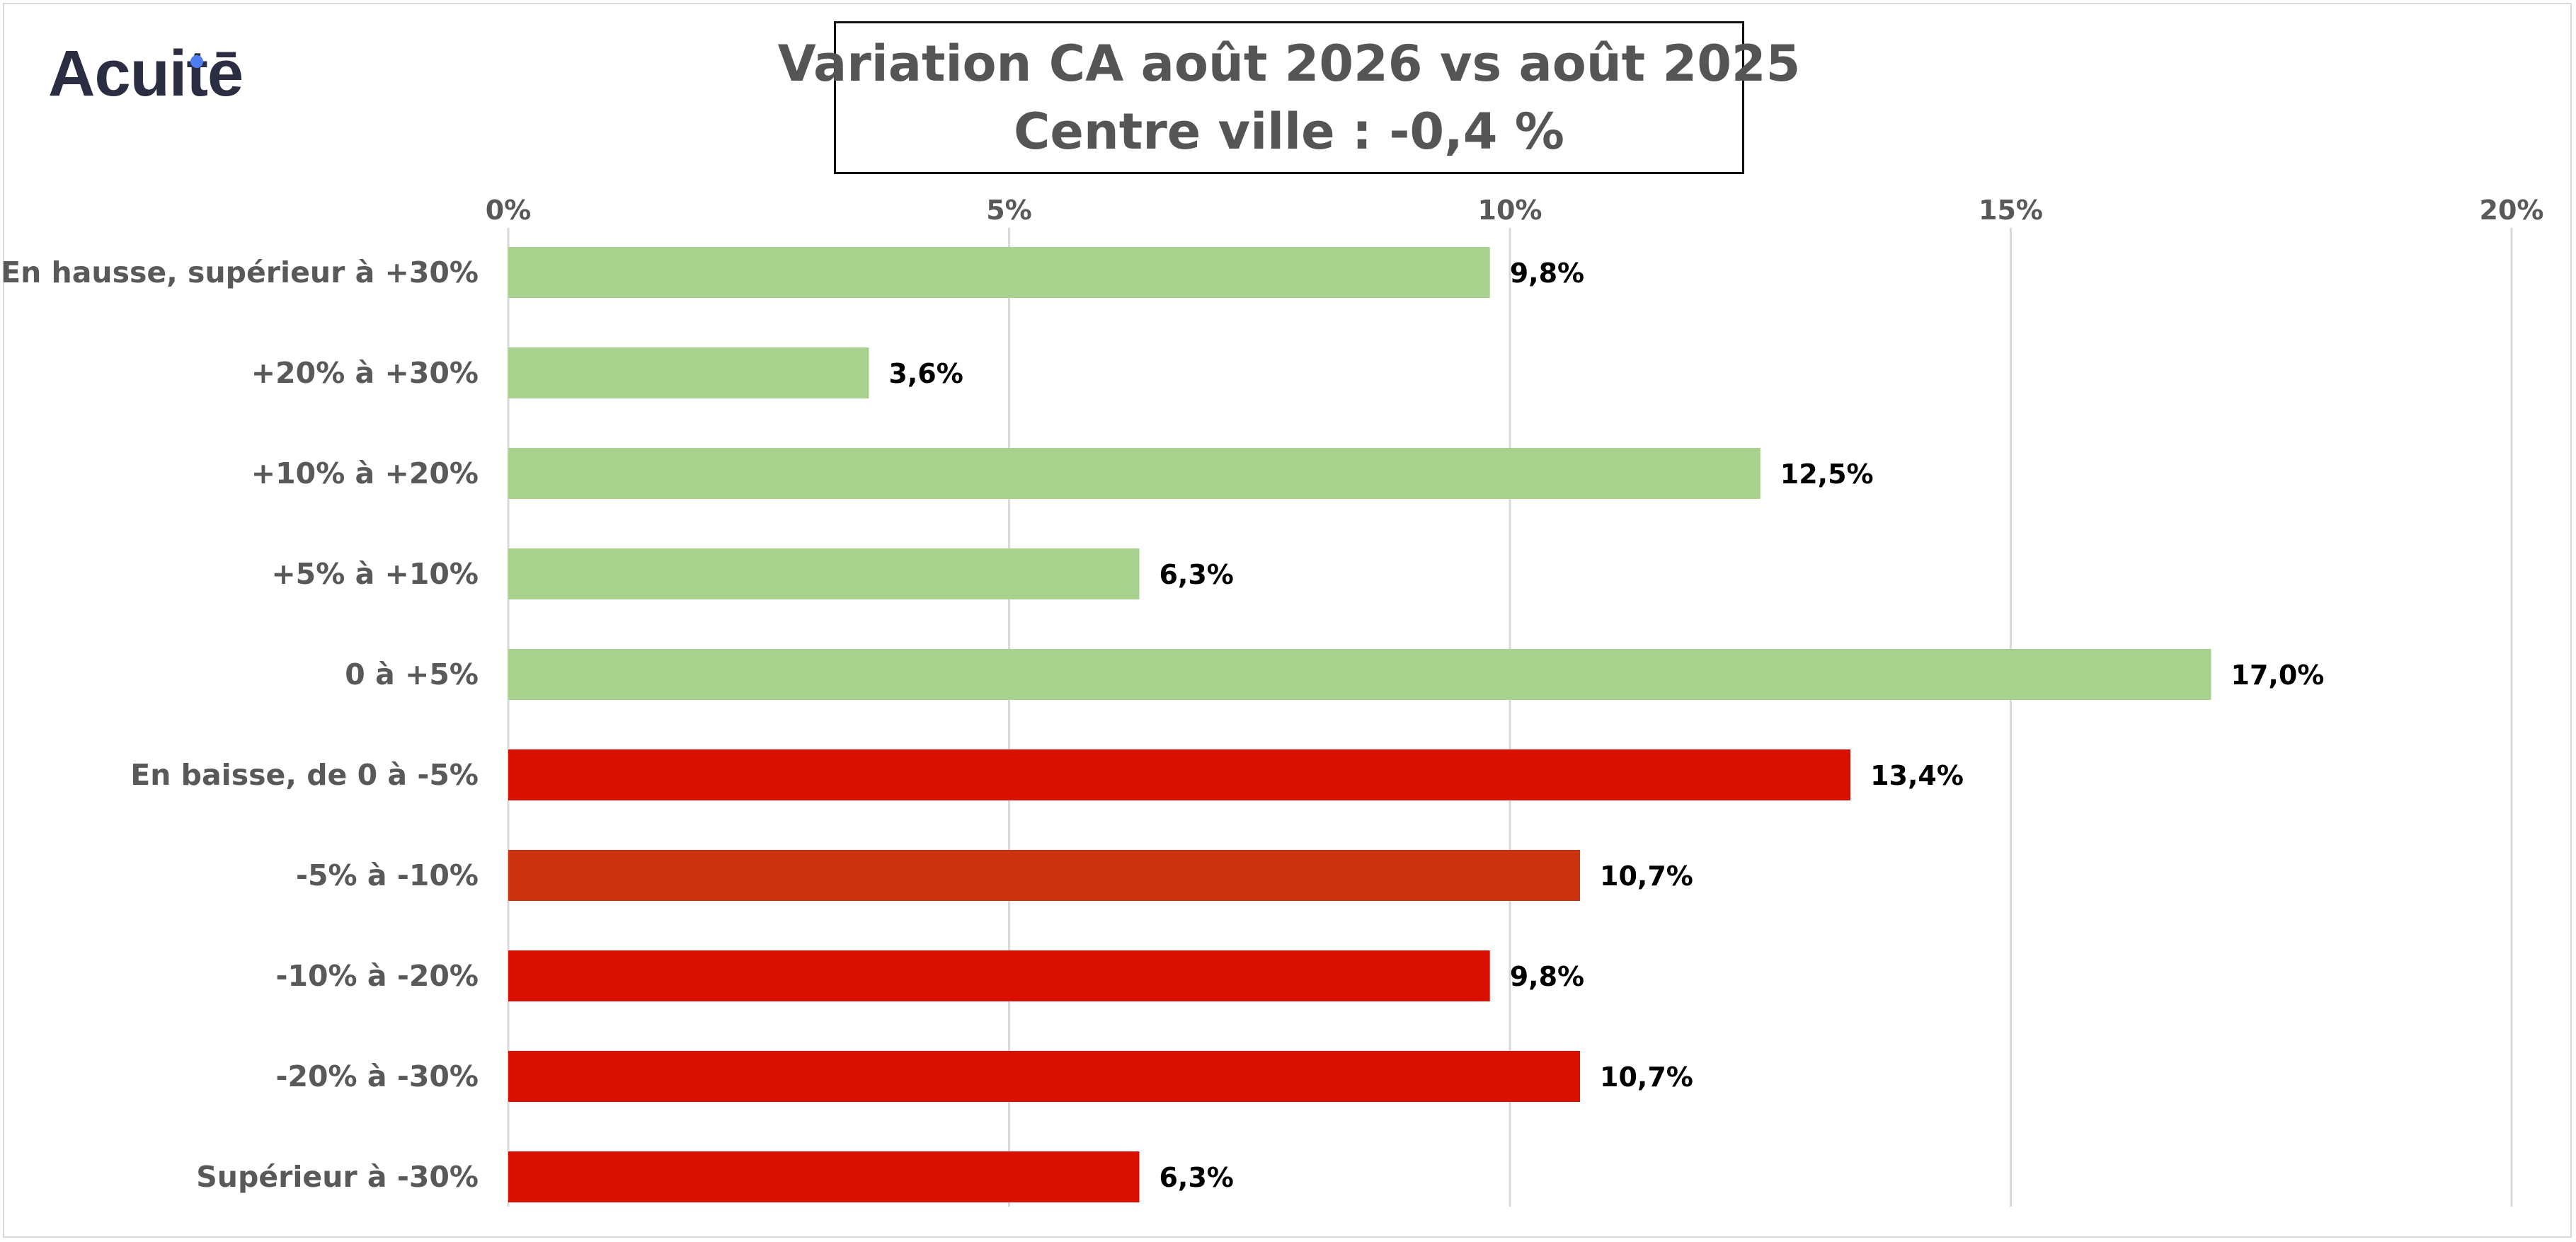  I want to click on category-label-5: 0 à +5%, so click(412, 674).